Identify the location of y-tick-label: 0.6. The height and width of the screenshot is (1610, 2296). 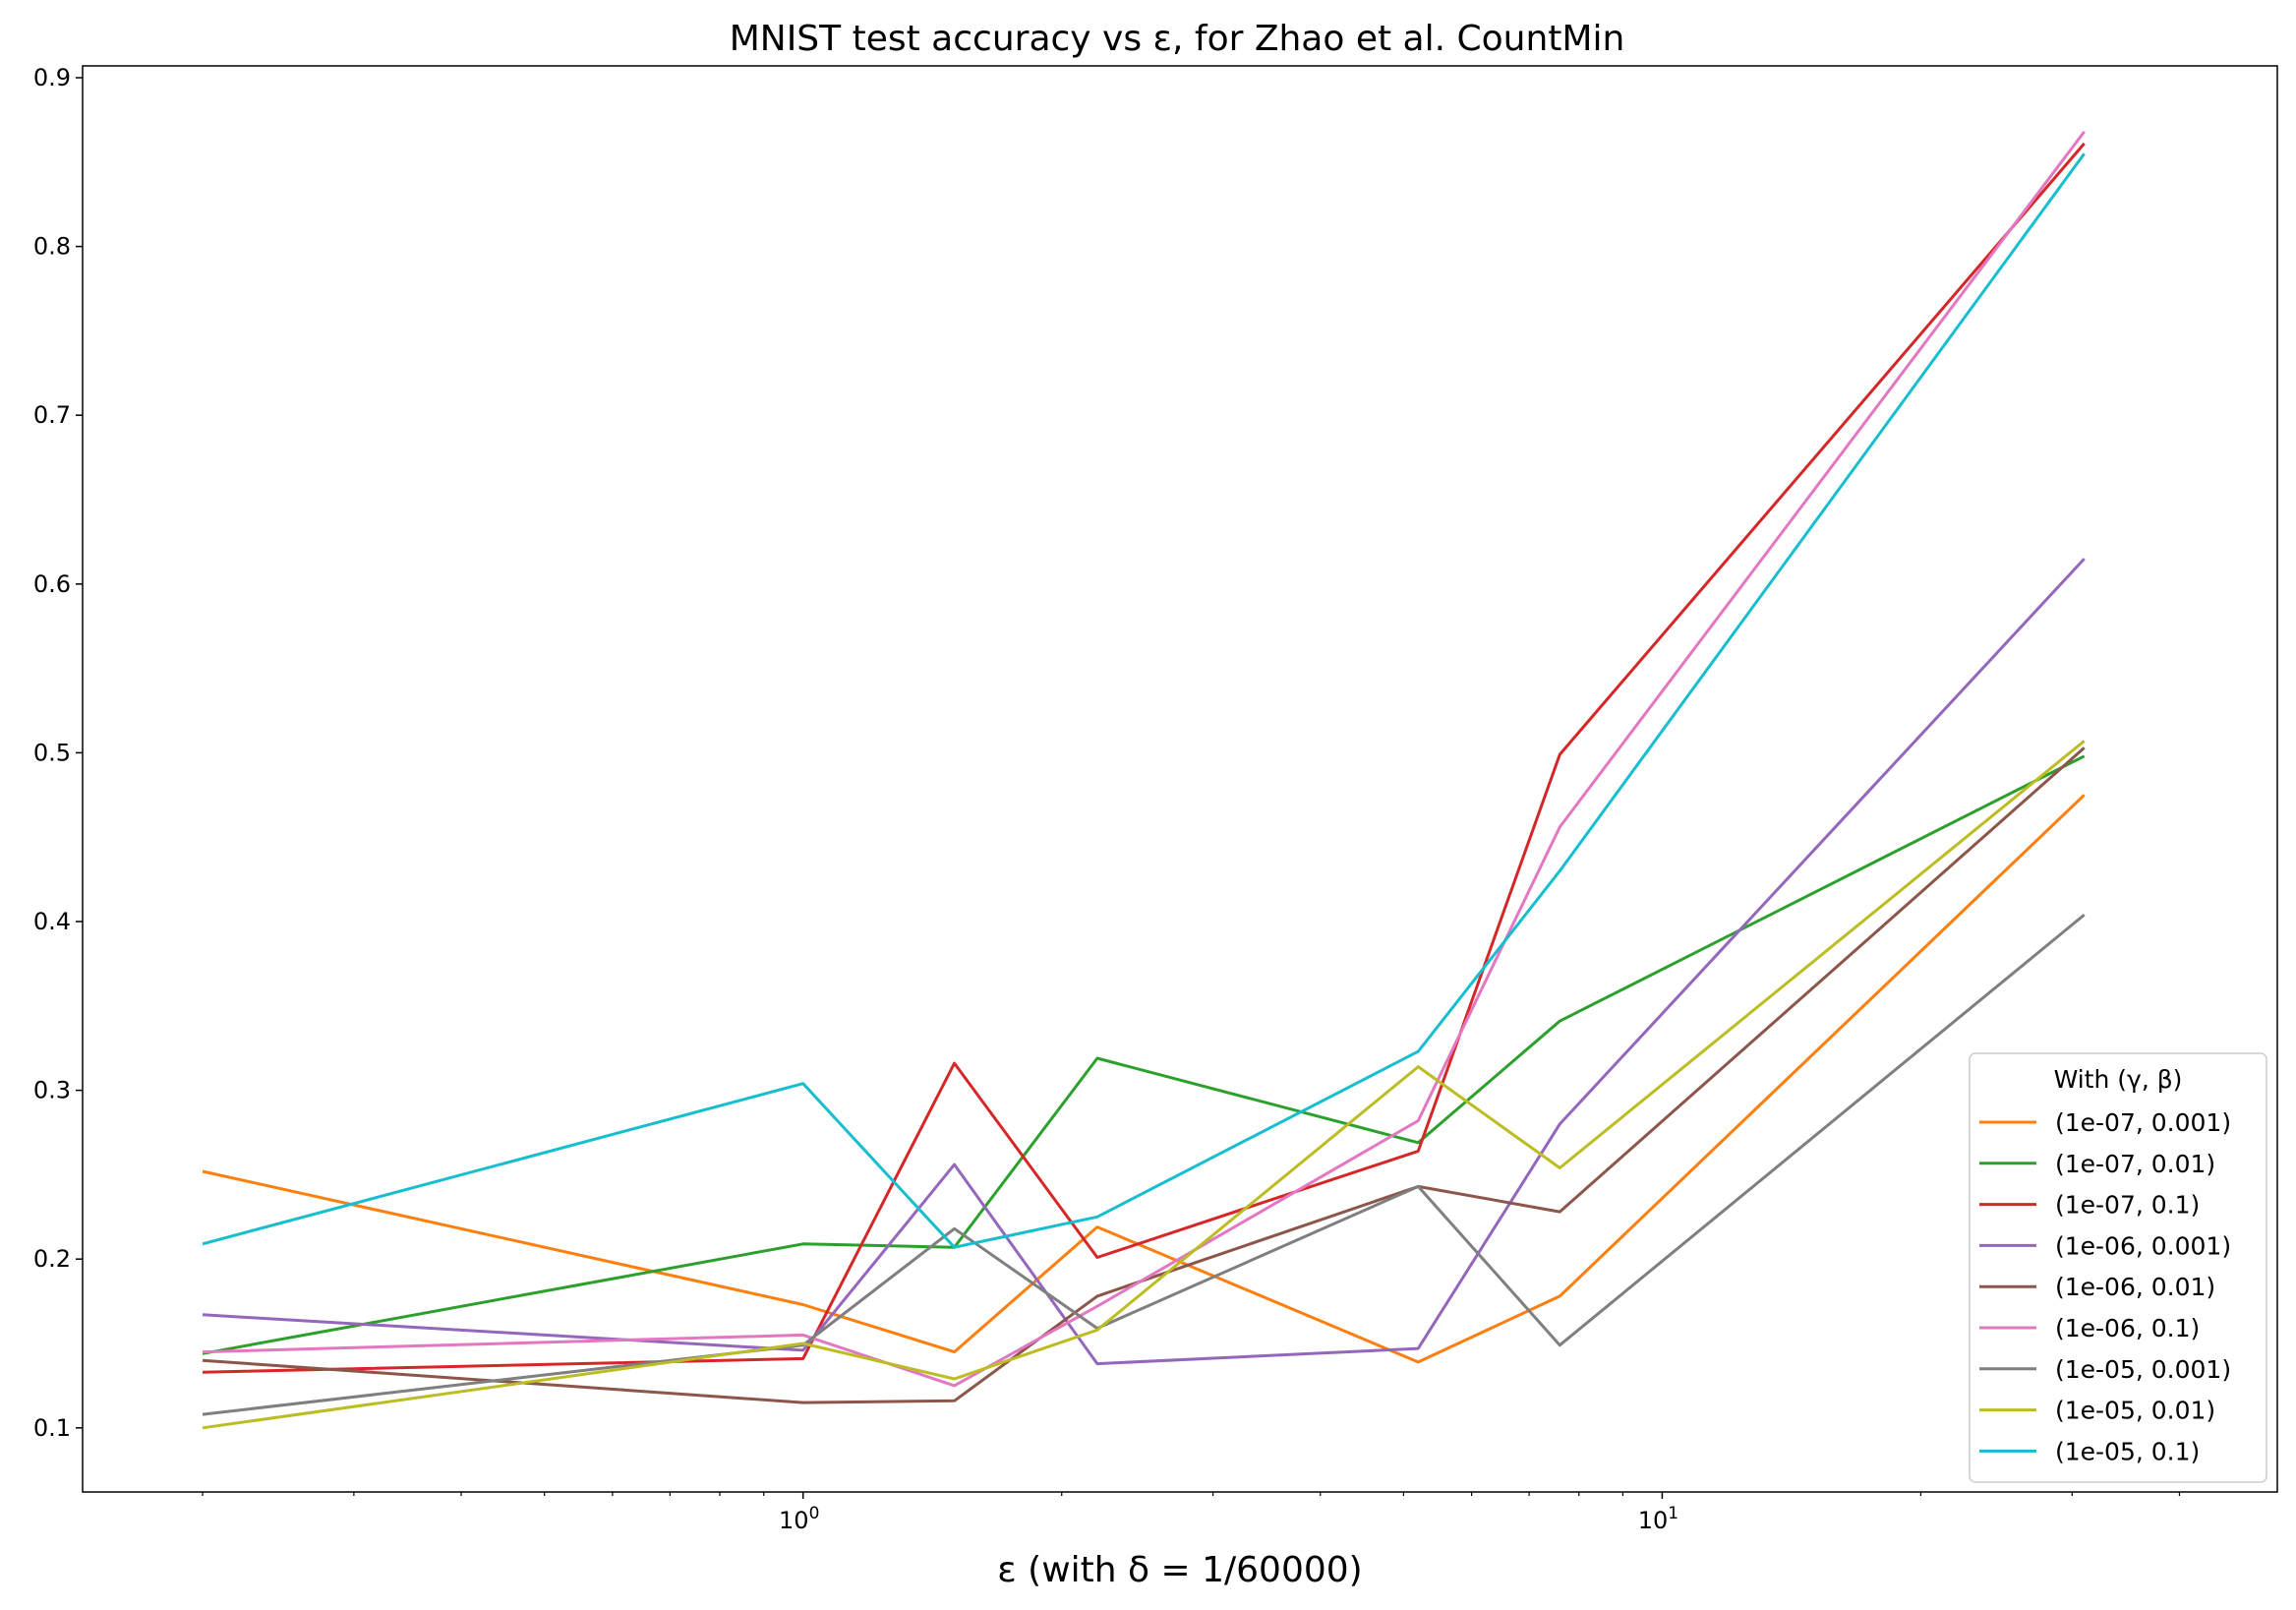
(52, 584).